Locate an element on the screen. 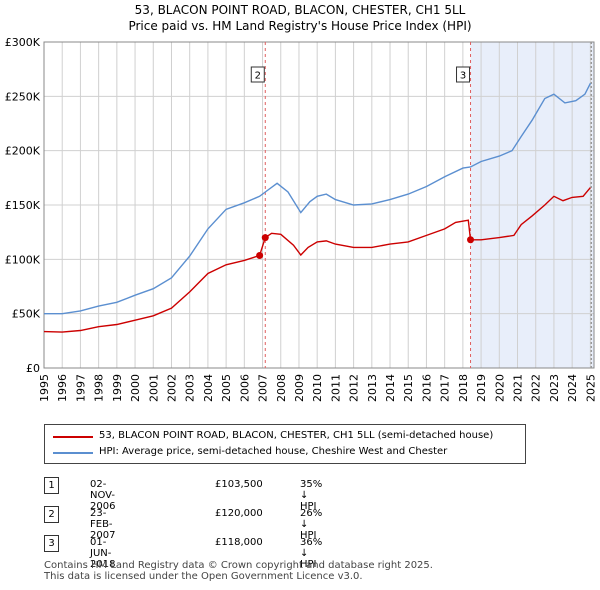 The width and height of the screenshot is (600, 590). x-tick-label: 2018 is located at coordinates (463, 388).